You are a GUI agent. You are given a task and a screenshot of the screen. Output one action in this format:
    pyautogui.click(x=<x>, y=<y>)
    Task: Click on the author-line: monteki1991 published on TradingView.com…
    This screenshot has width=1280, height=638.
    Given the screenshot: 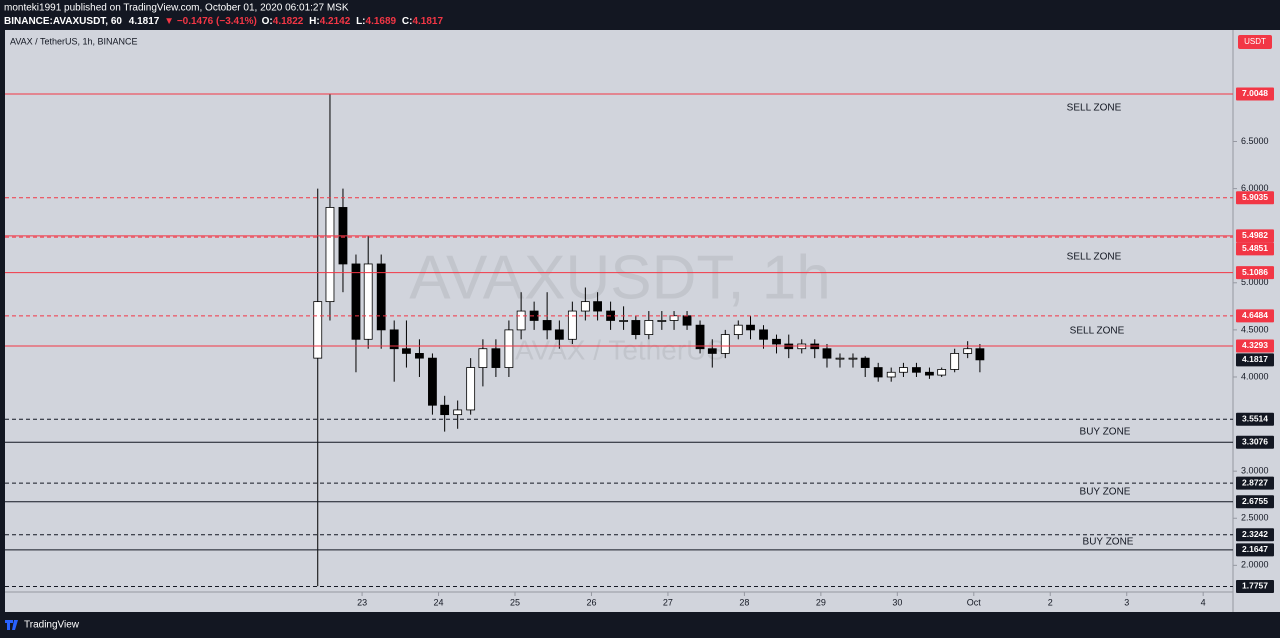 What is the action you would take?
    pyautogui.click(x=176, y=8)
    